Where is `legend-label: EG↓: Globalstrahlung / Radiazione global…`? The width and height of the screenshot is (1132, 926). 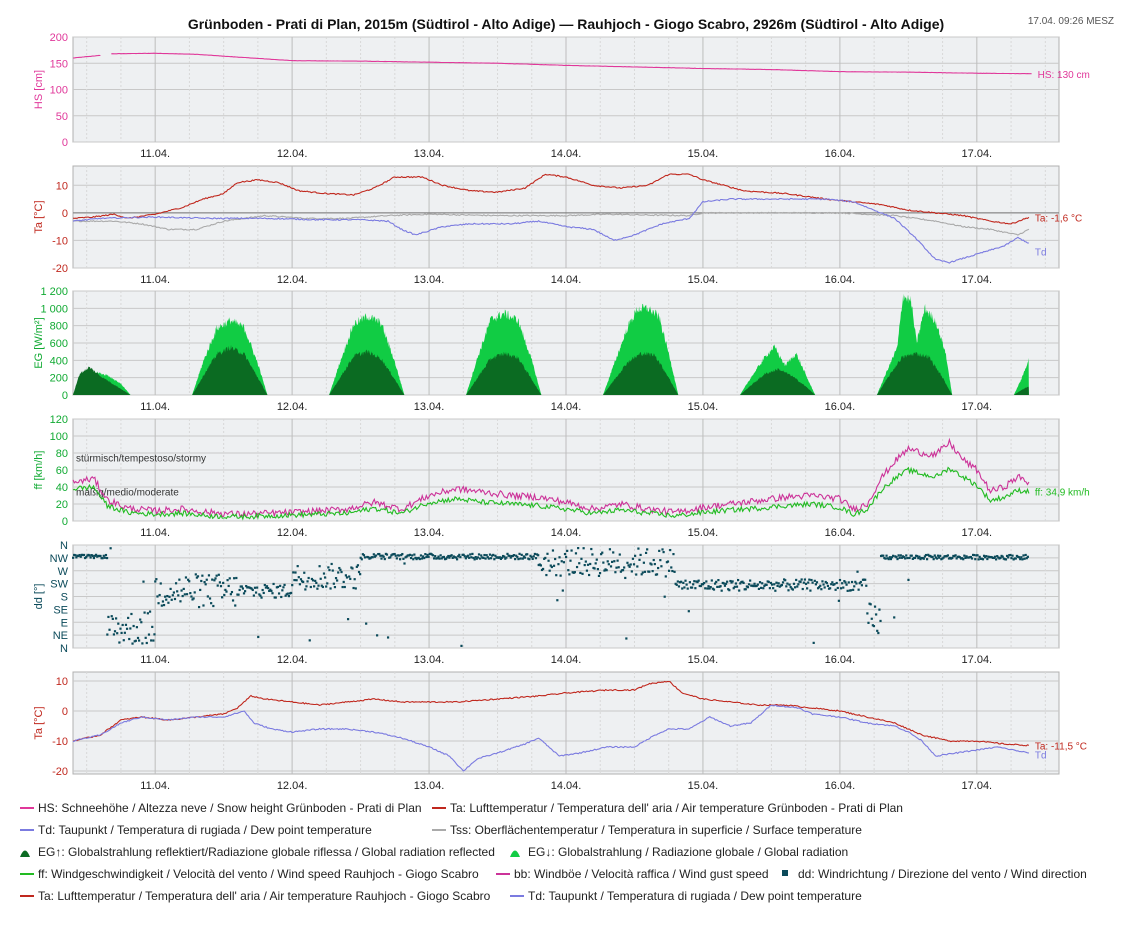 legend-label: EG↓: Globalstrahlung / Radiazione global… is located at coordinates (688, 852).